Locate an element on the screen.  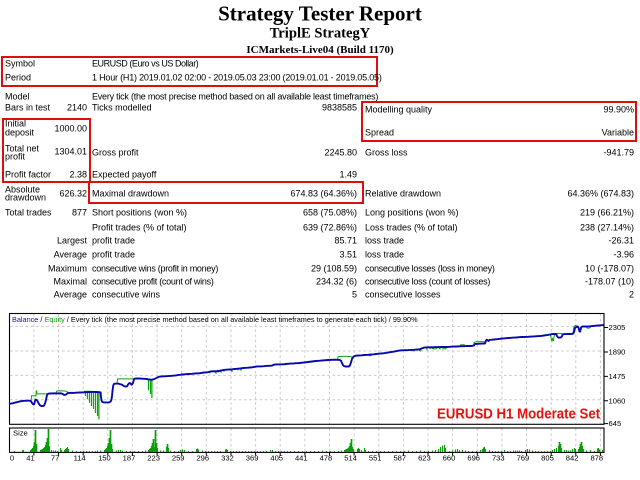
svg-text: 2305 is located at coordinates (617, 327).